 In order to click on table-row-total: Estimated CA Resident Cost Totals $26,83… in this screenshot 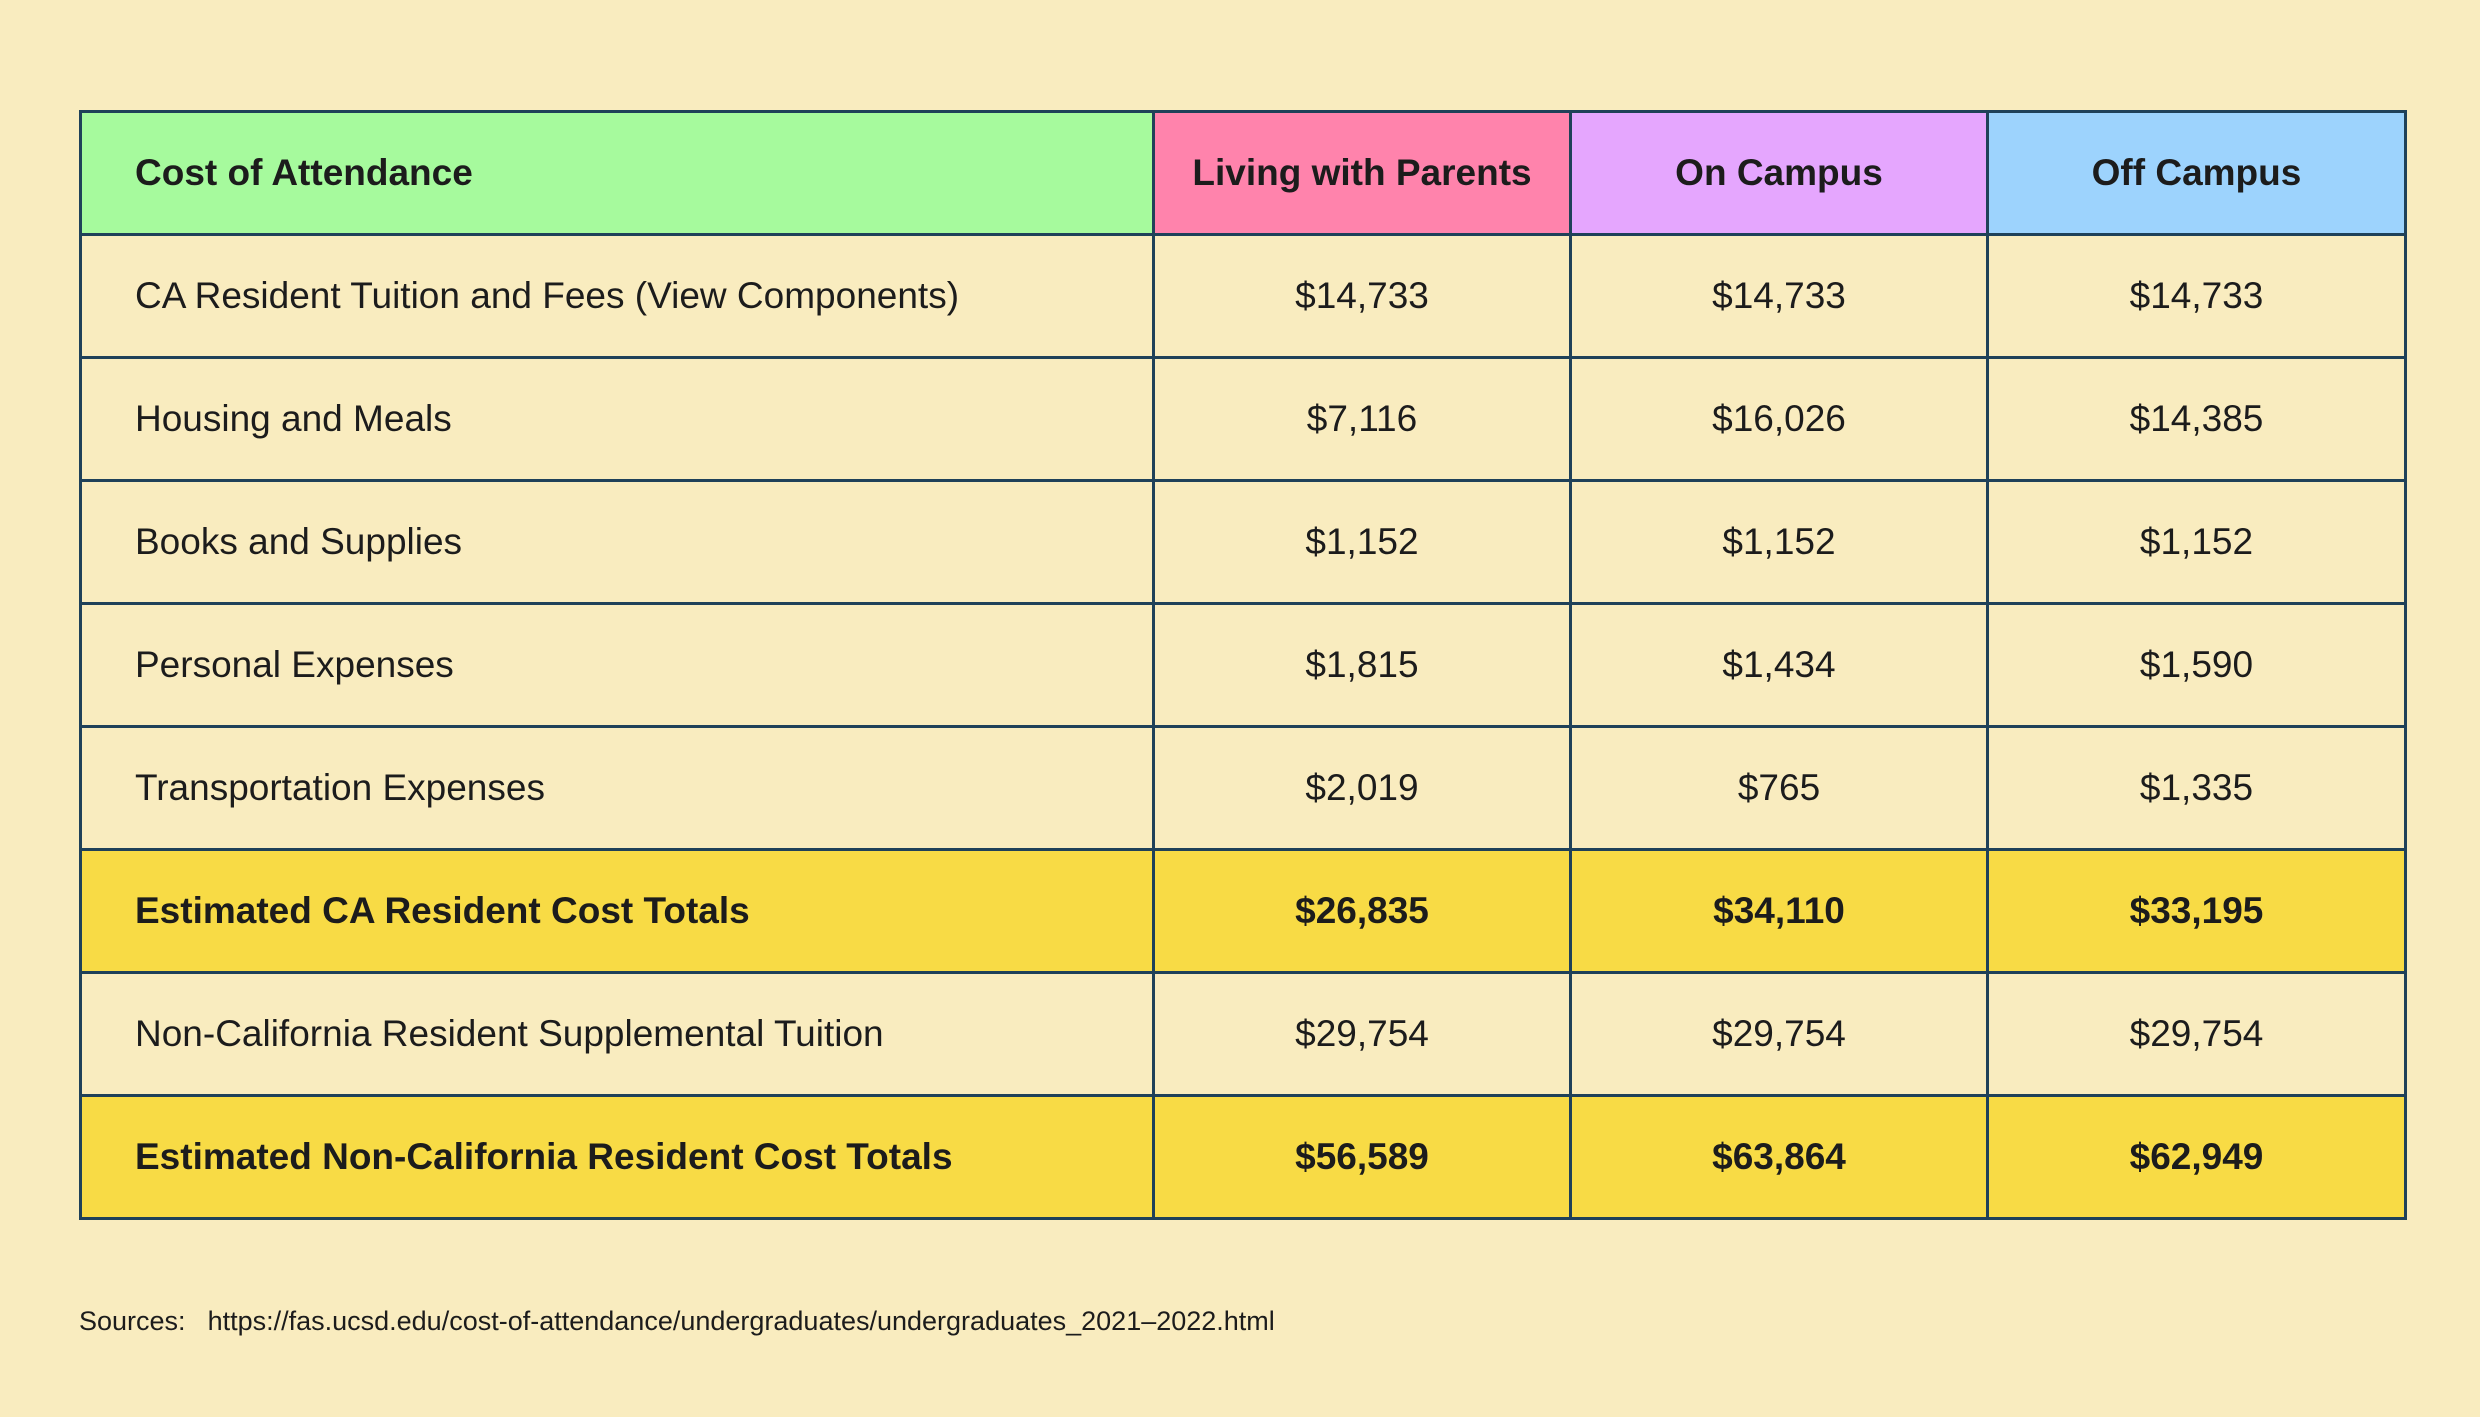, I will do `click(1243, 911)`.